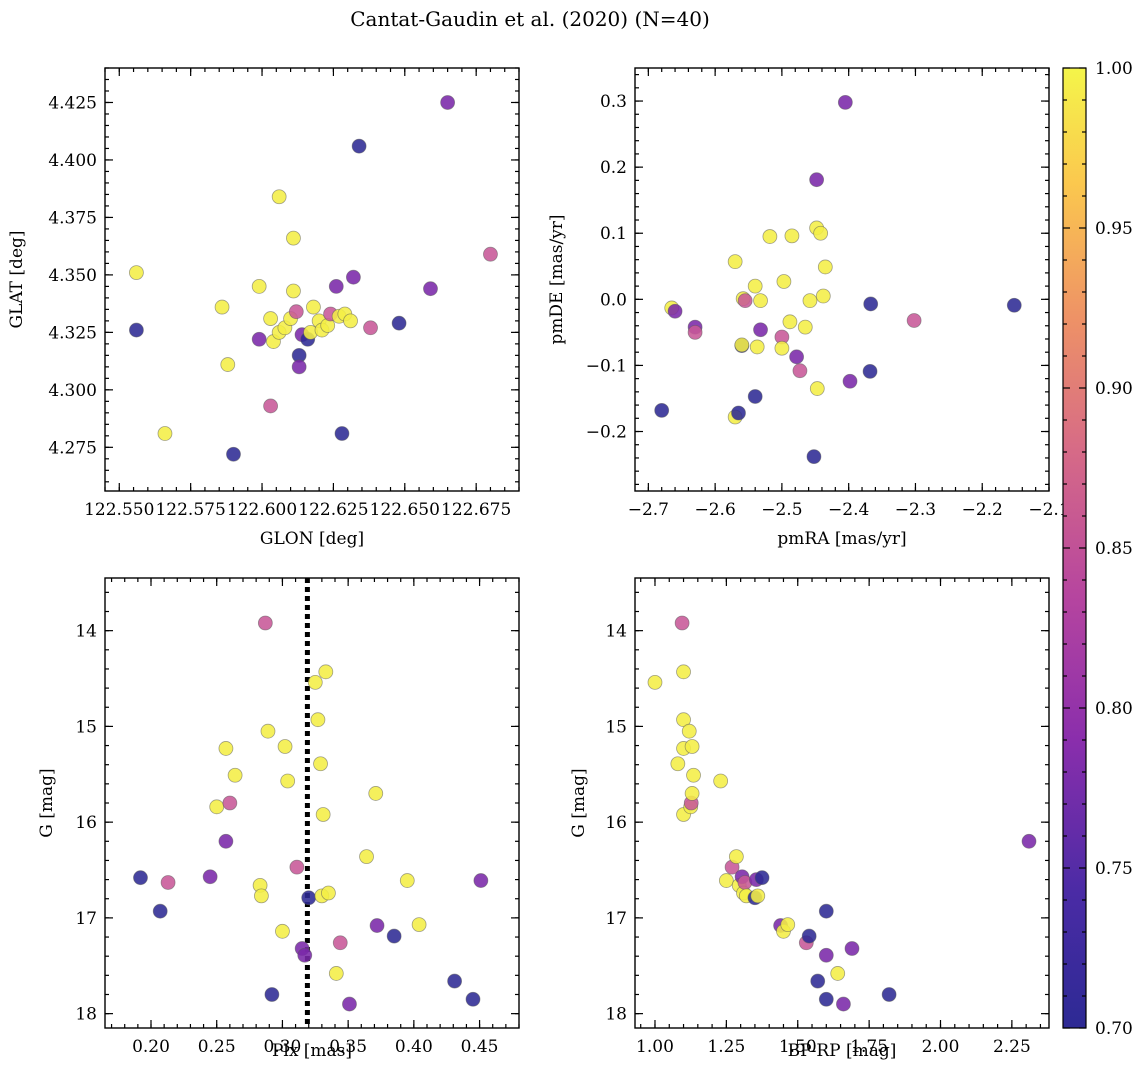 The height and width of the screenshot is (1068, 1148). What do you see at coordinates (72, 218) in the screenshot?
I see `y-tick-label: 4.375` at bounding box center [72, 218].